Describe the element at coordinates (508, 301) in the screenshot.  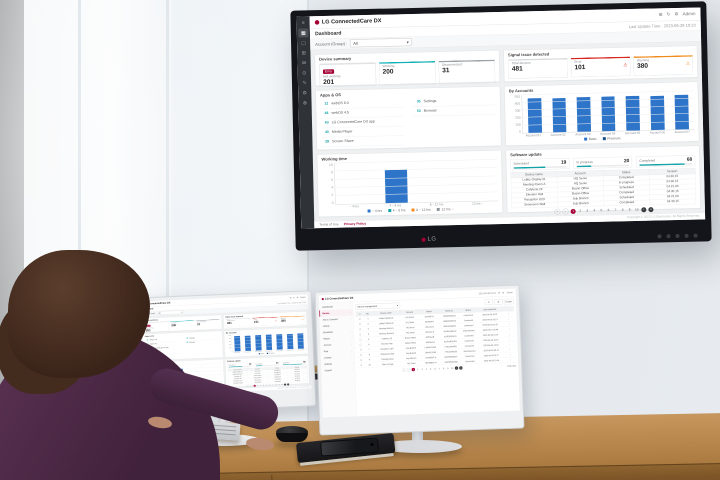
I see `toolbar-button: Export` at that location.